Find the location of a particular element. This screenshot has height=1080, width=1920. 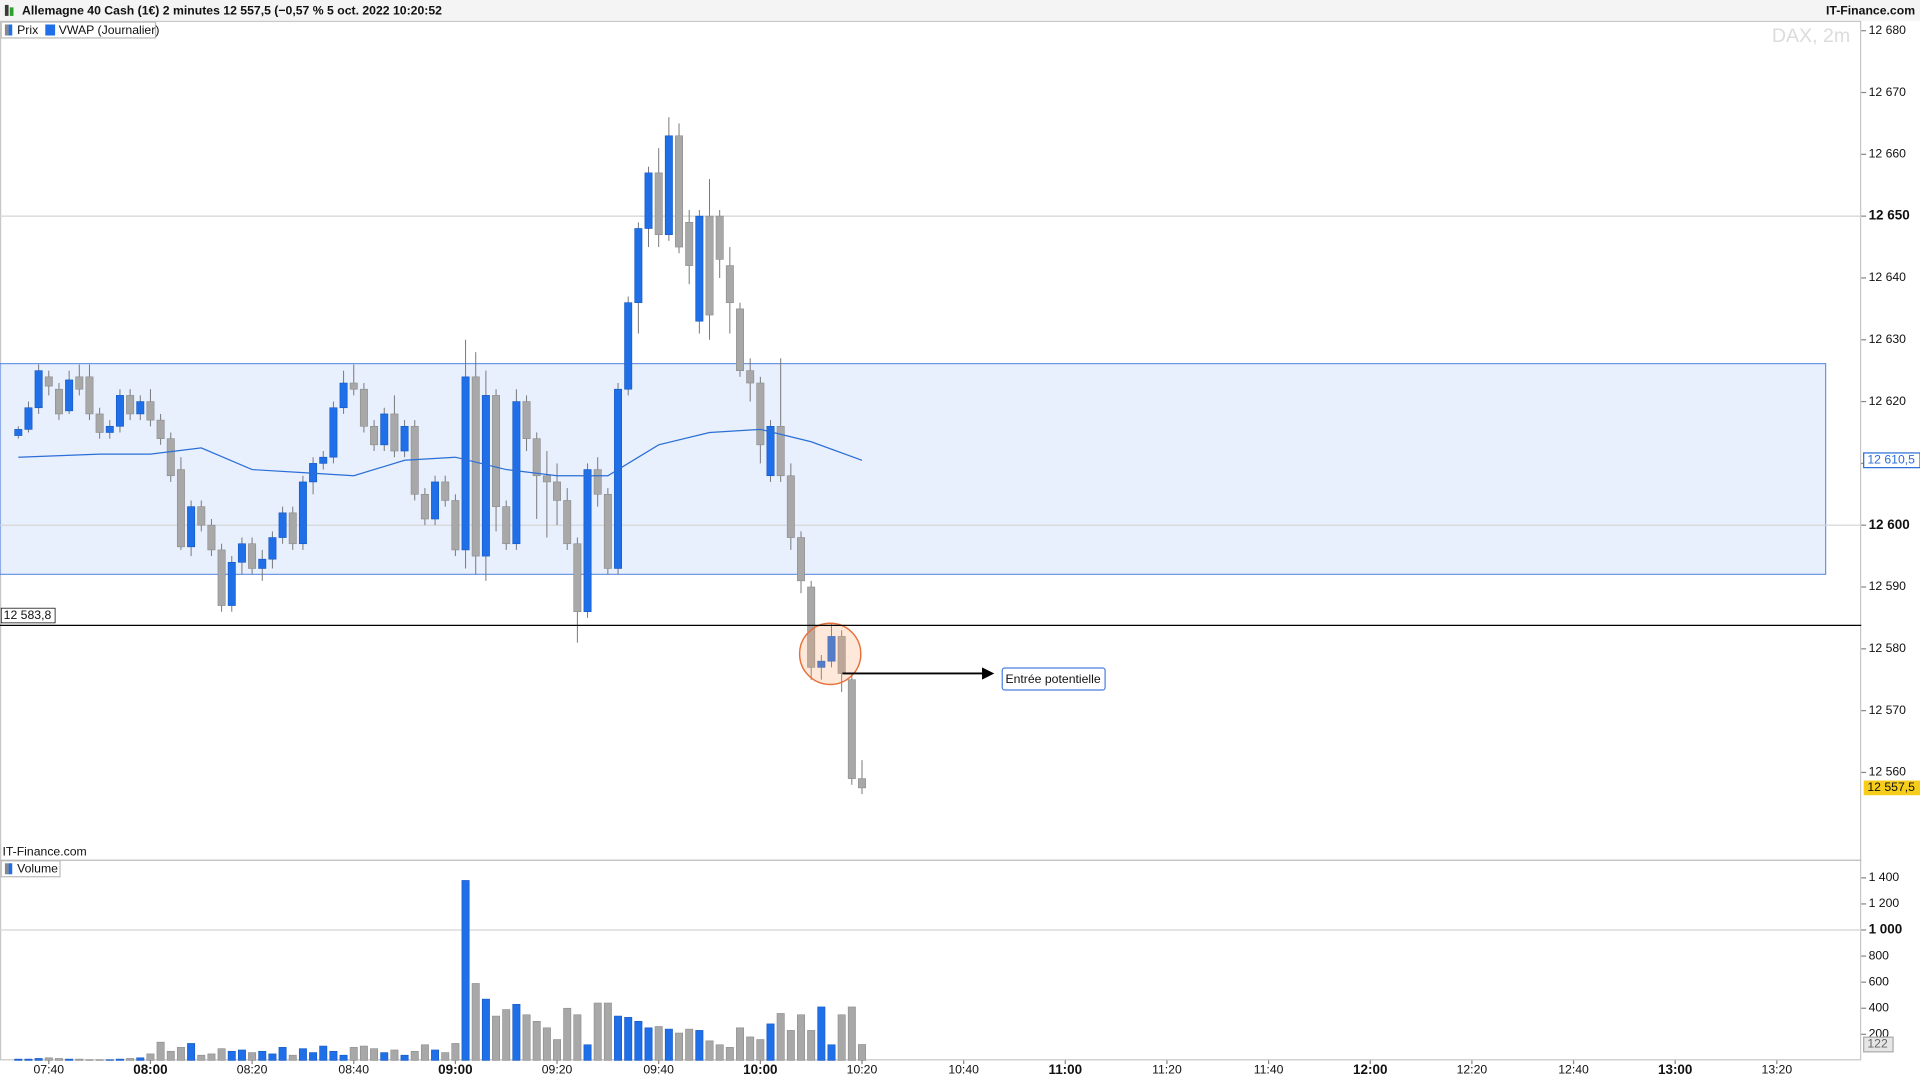

watermark: DAX, 2m is located at coordinates (1811, 36).